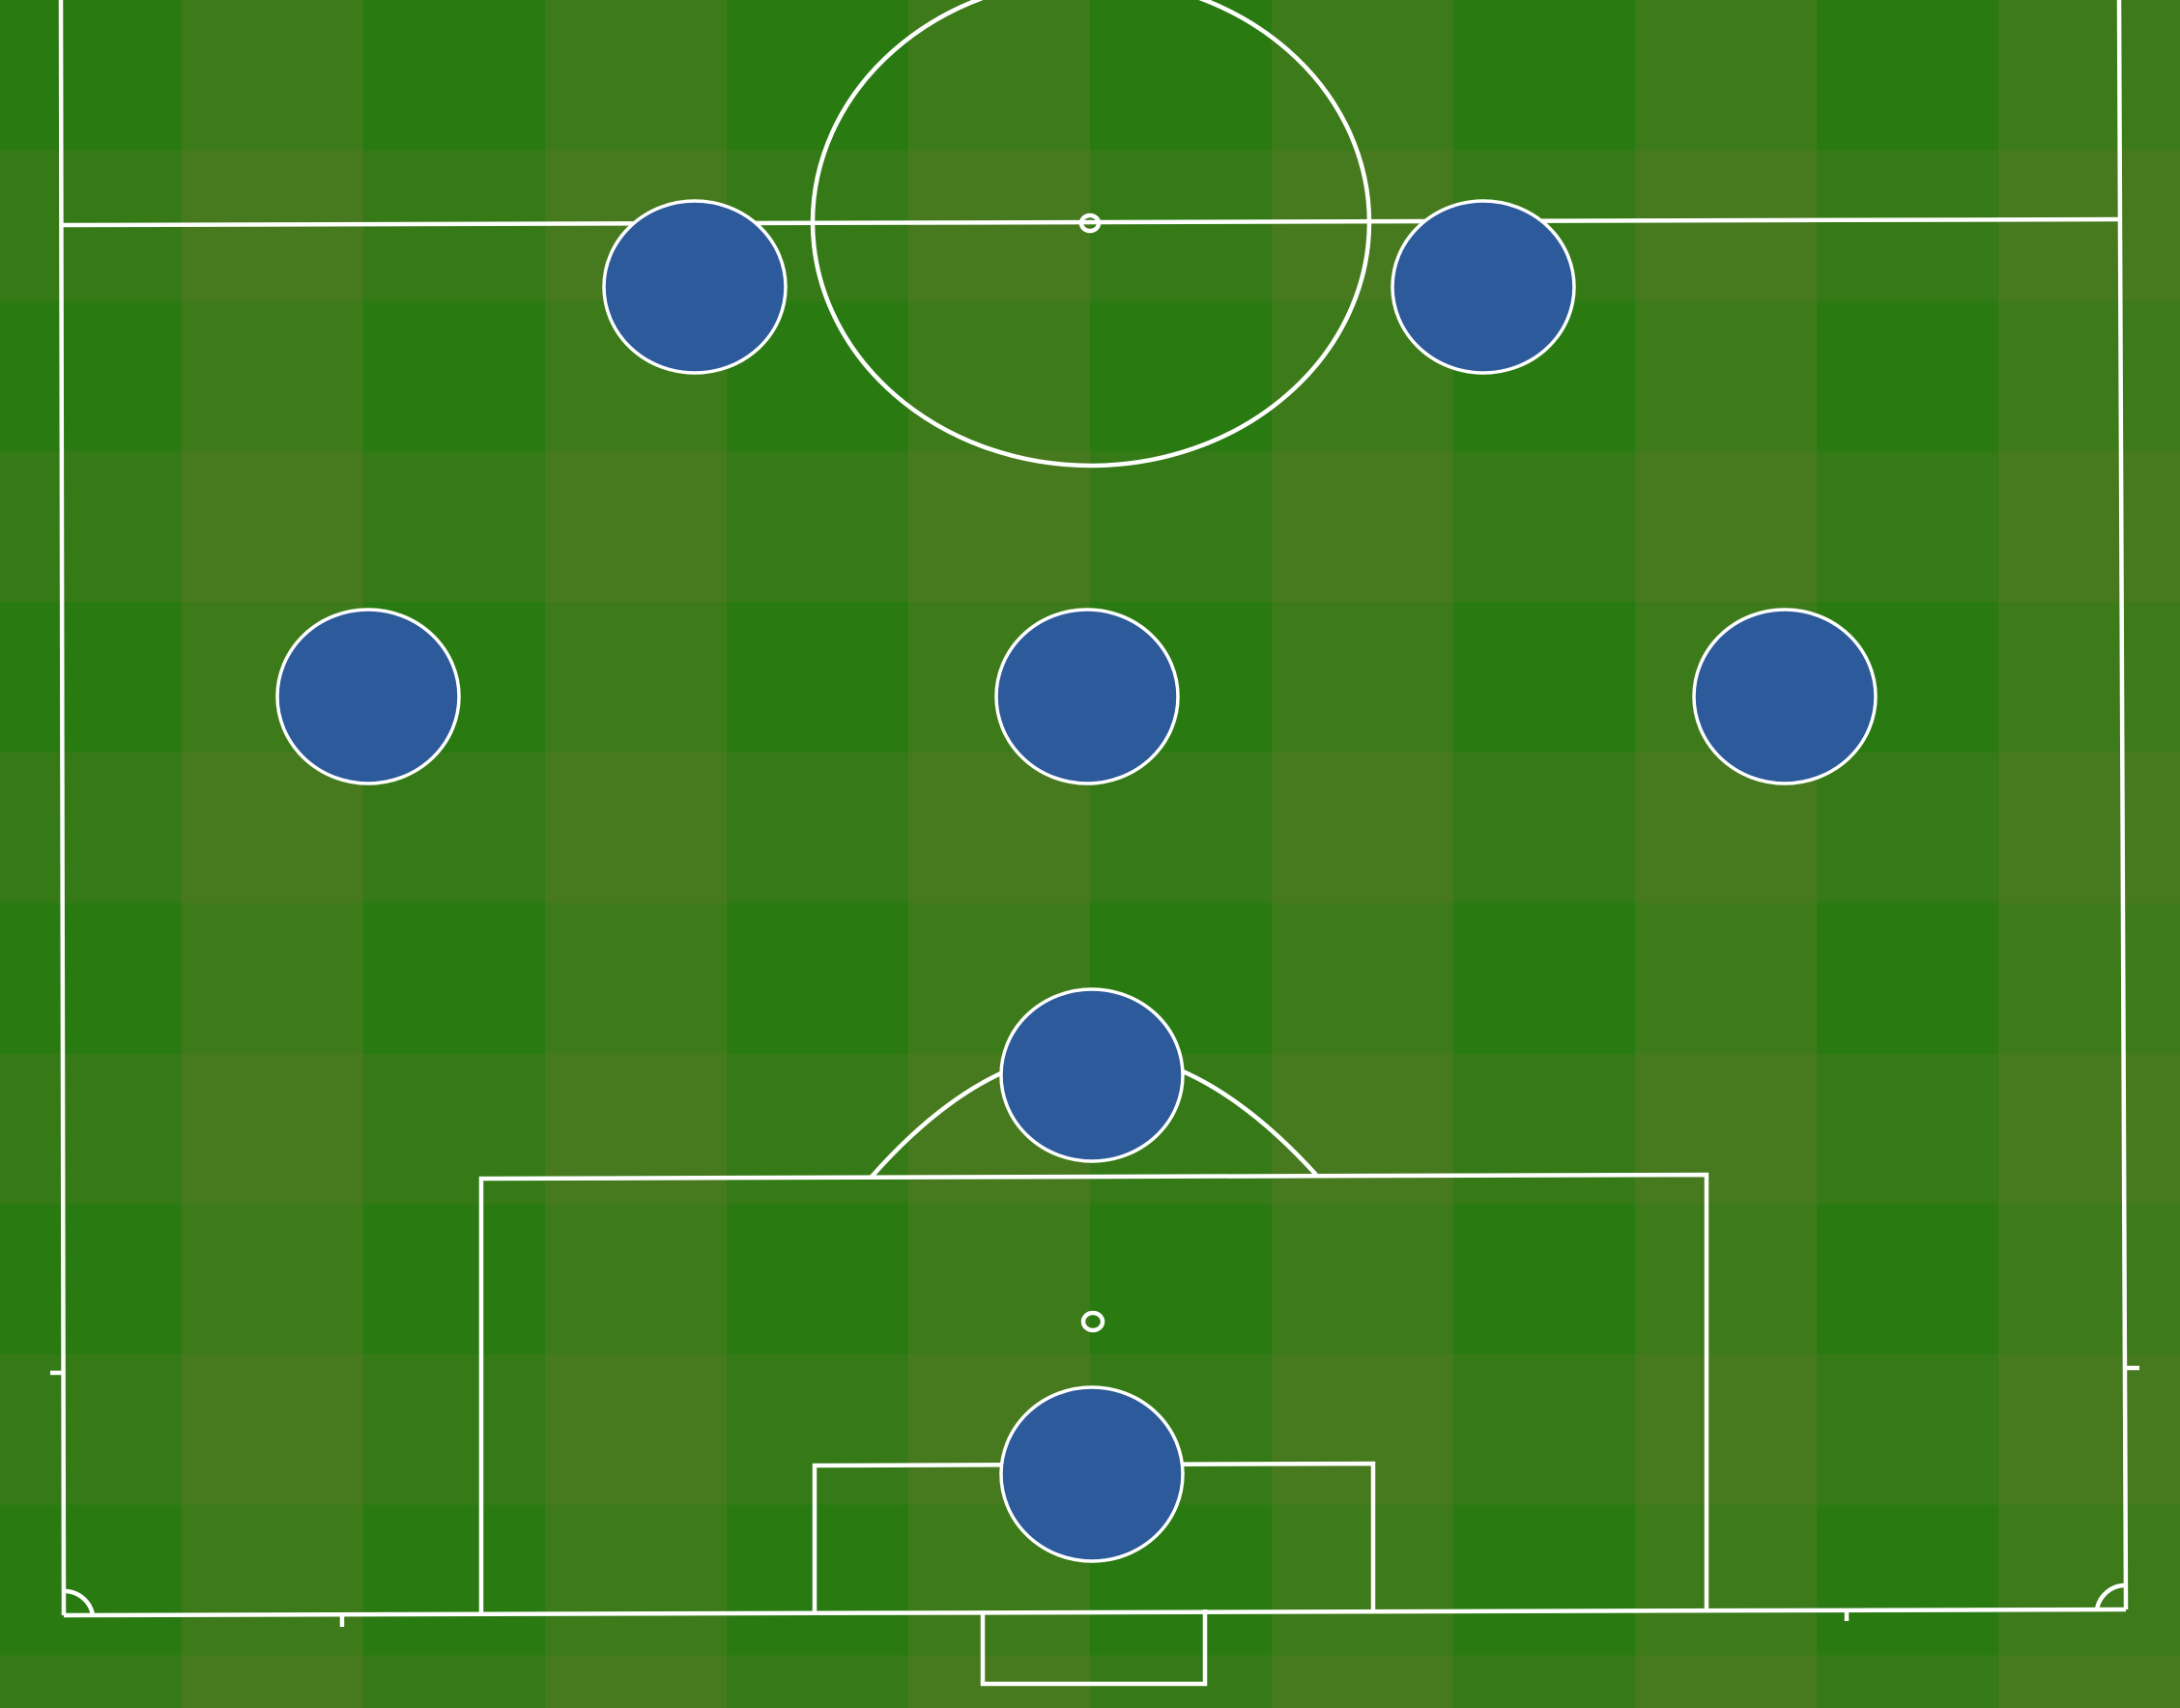 The width and height of the screenshot is (2180, 1708). Describe the element at coordinates (1090, 223) in the screenshot. I see `center-spot` at that location.